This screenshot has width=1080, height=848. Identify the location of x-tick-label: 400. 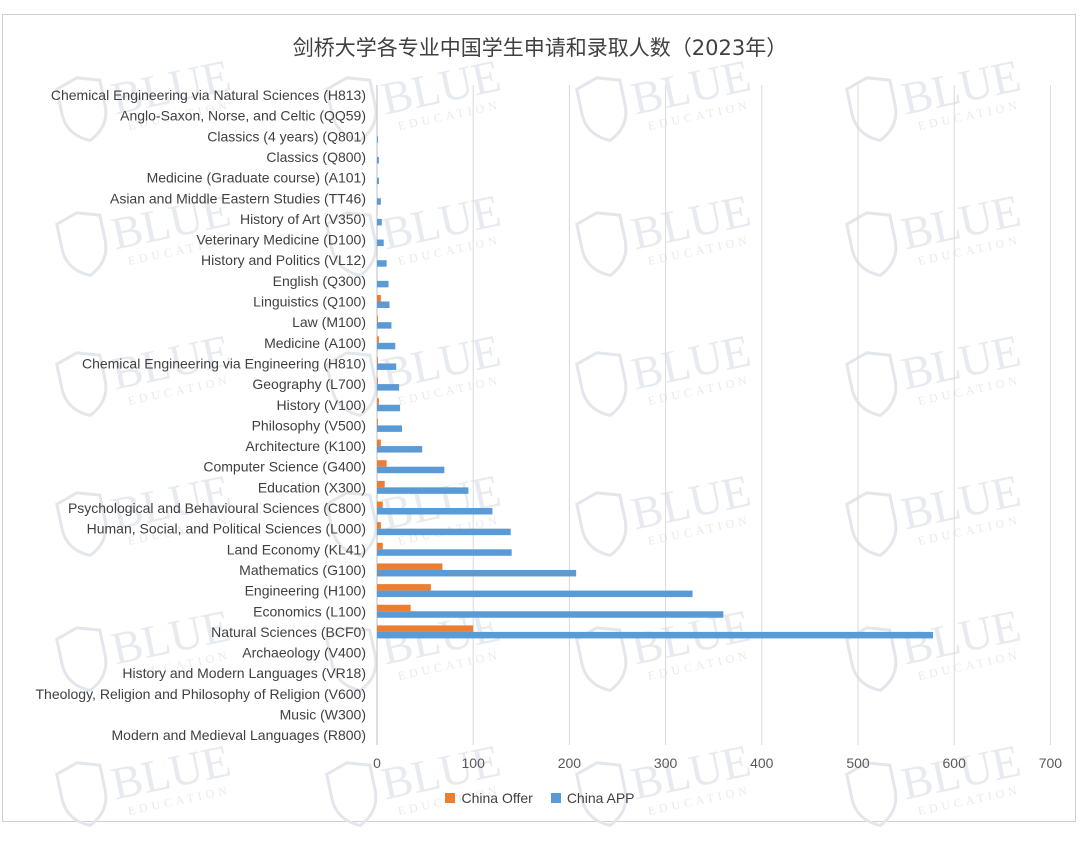
(762, 763).